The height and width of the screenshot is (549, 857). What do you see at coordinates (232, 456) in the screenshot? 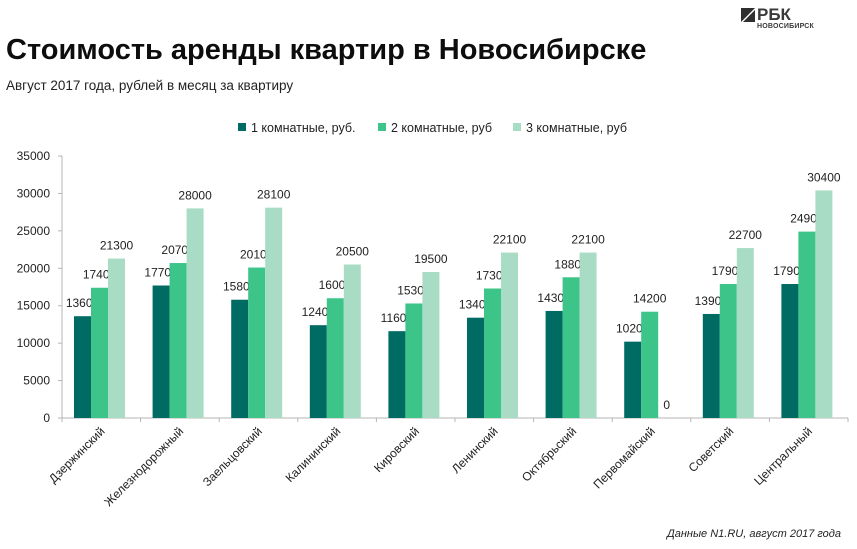
I see `category-label: Заельцовский` at bounding box center [232, 456].